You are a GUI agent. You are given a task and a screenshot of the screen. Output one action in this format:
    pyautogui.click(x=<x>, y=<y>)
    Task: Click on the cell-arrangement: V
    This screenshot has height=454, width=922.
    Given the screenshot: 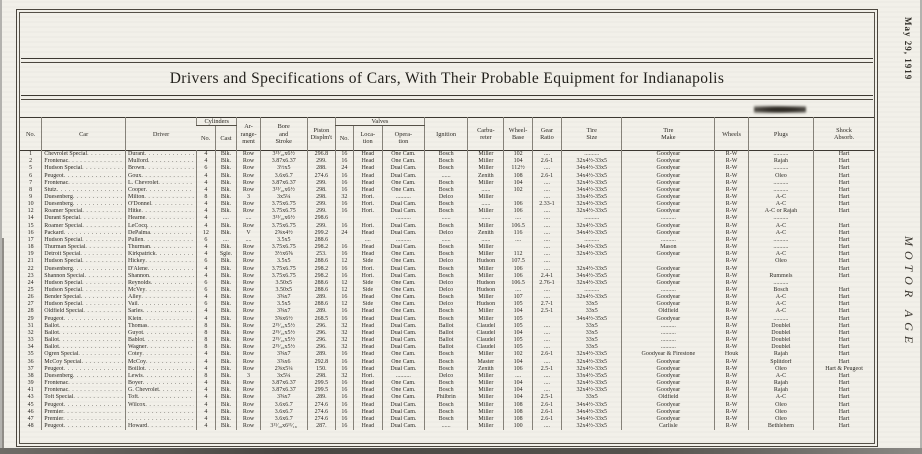 What is the action you would take?
    pyautogui.click(x=248, y=233)
    